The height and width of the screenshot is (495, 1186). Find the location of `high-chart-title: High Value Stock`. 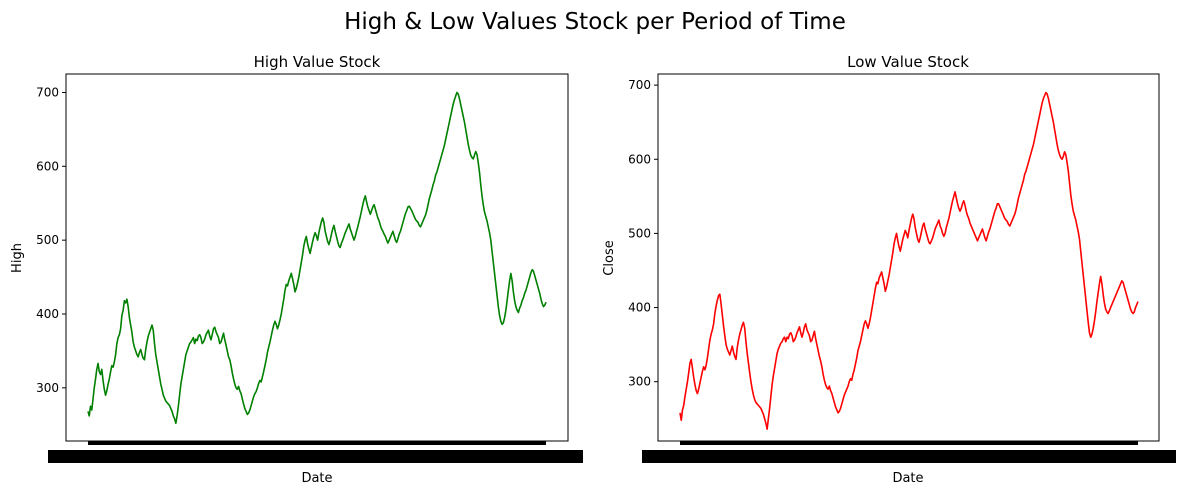

high-chart-title: High Value Stock is located at coordinates (317, 62).